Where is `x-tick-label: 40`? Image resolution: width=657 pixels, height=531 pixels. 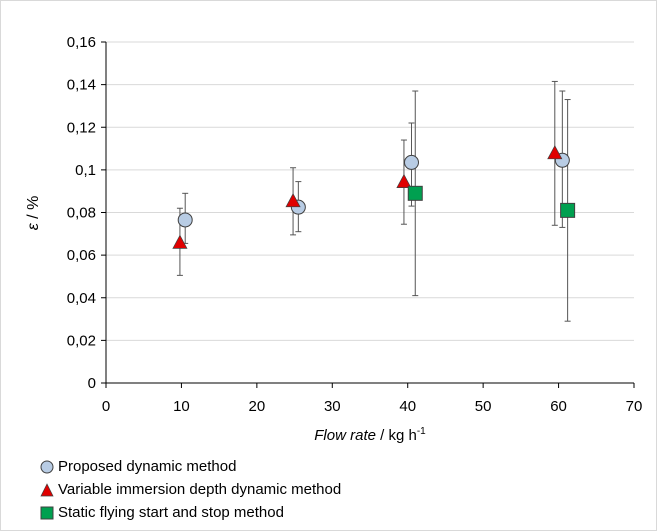 x-tick-label: 40 is located at coordinates (407, 406).